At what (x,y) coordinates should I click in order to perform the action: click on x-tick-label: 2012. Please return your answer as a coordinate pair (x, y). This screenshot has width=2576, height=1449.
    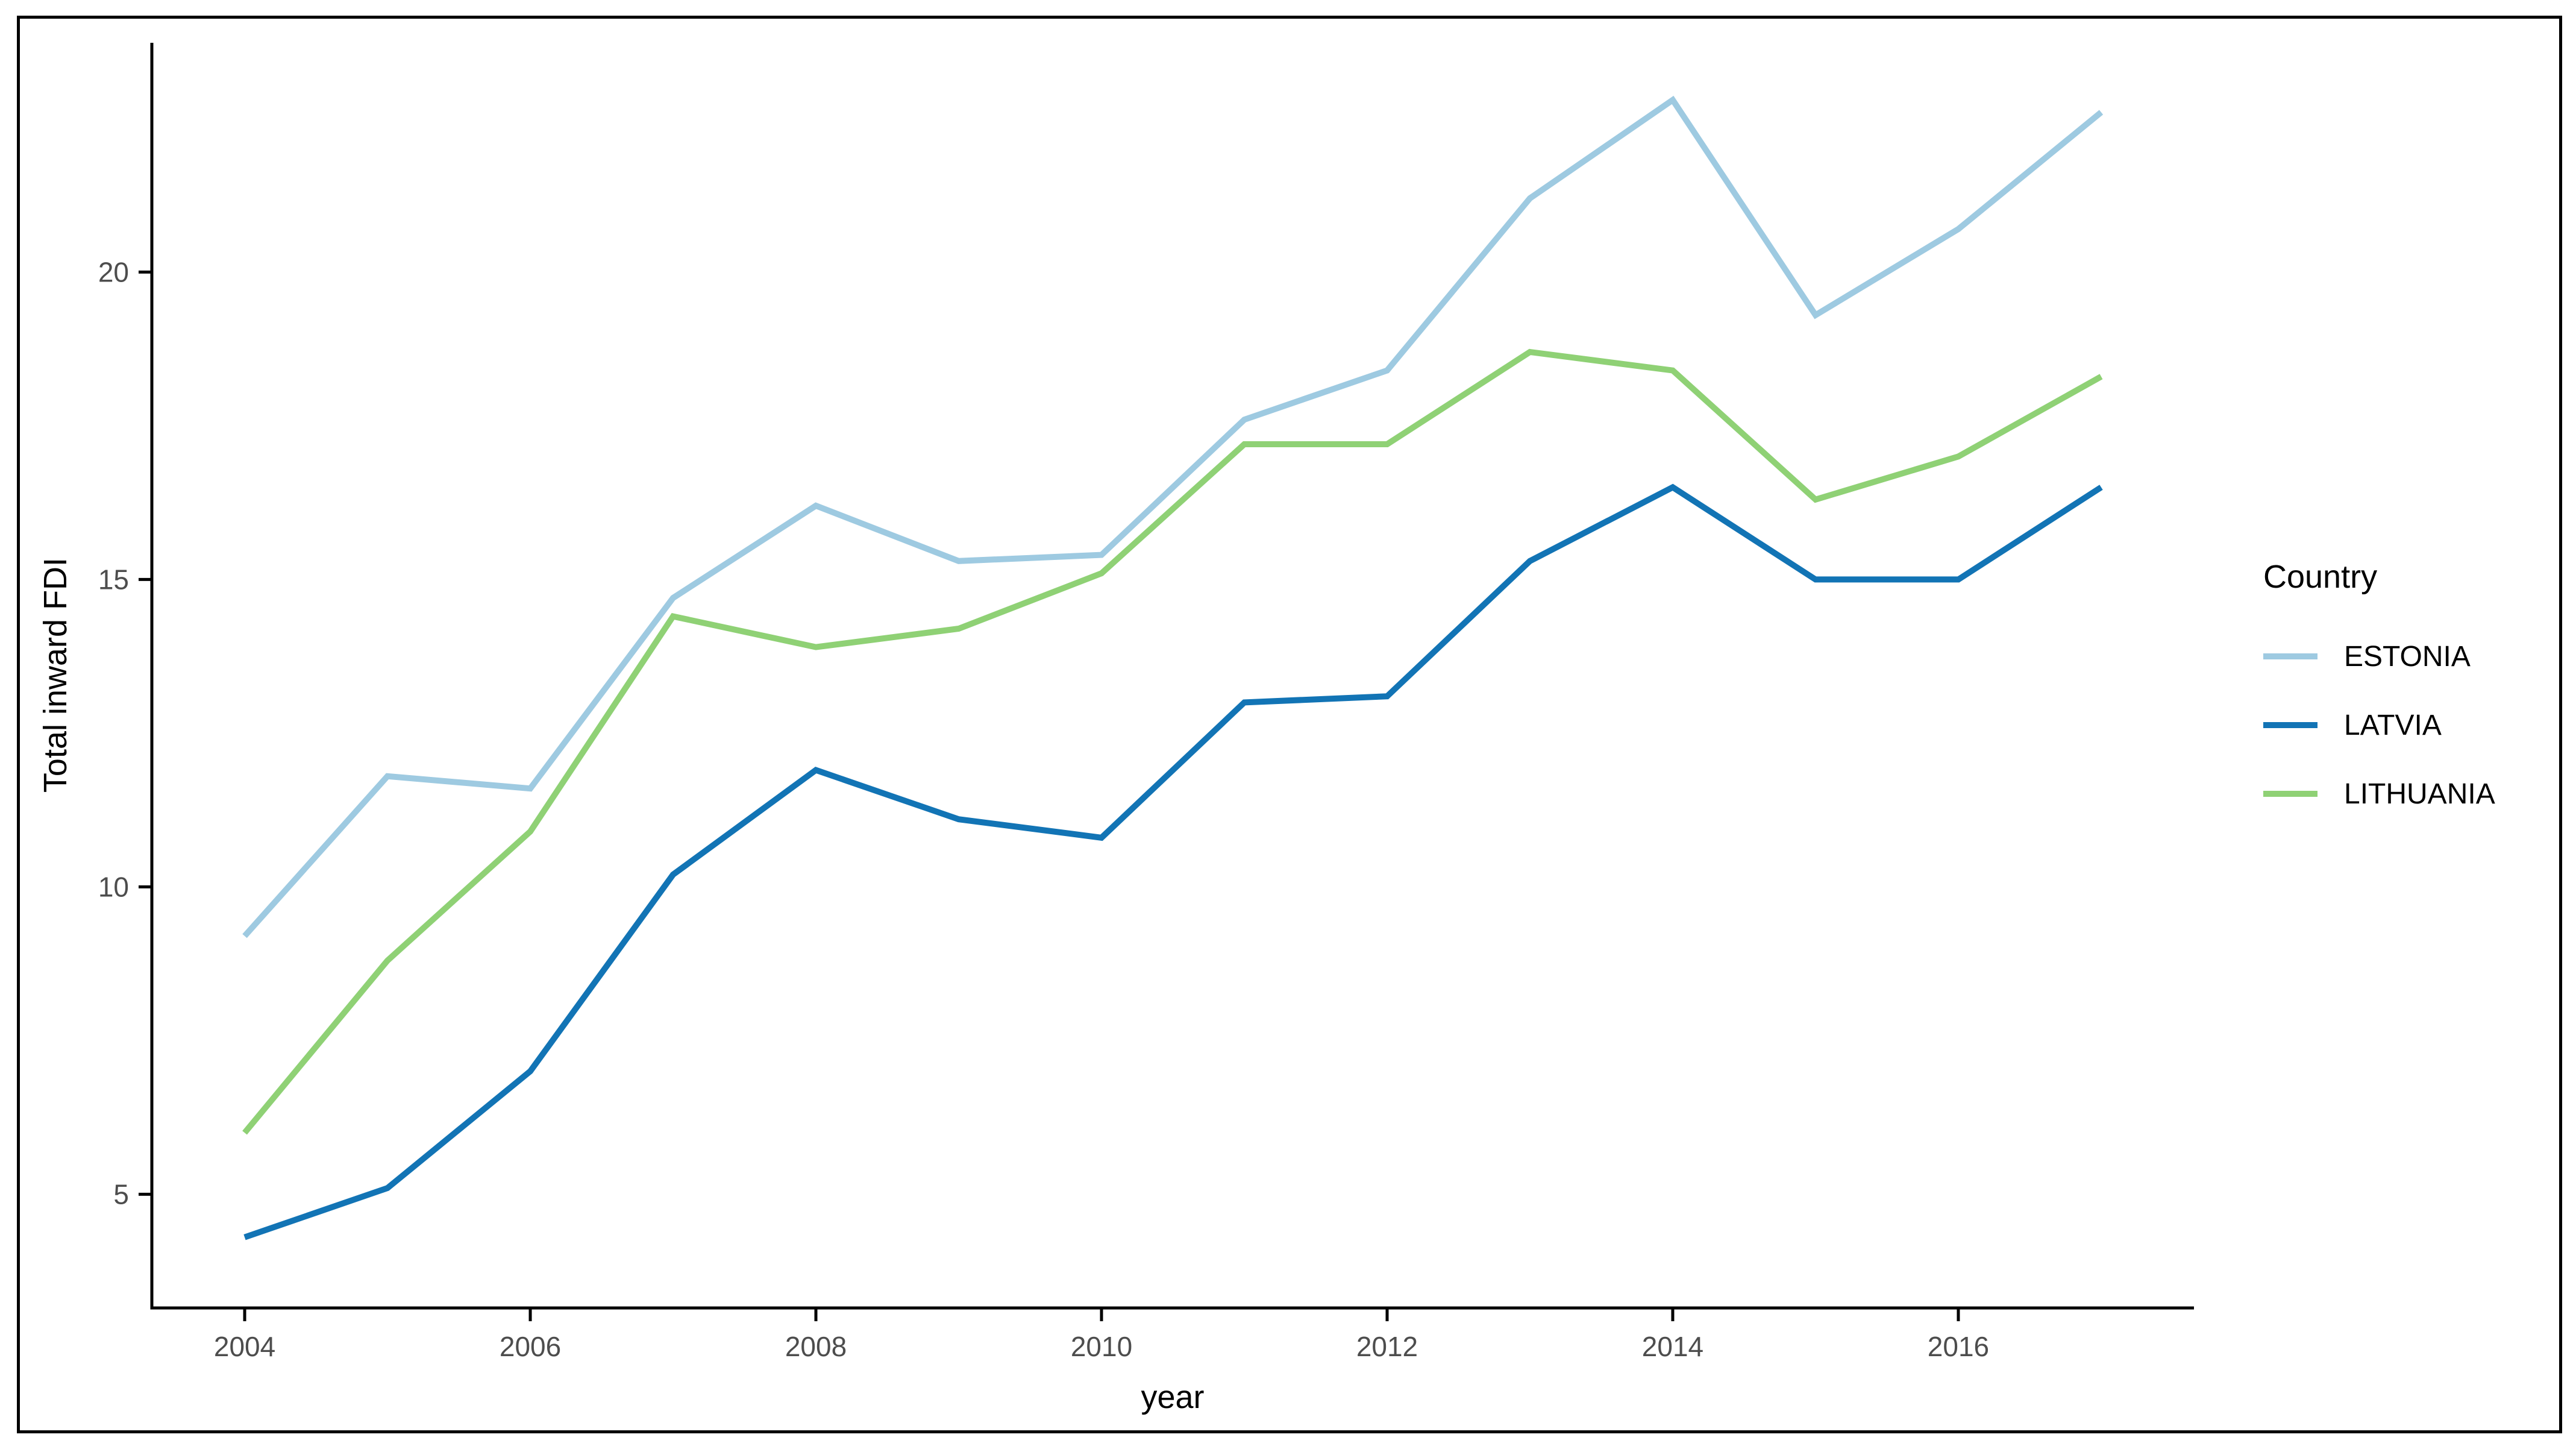
    Looking at the image, I should click on (1387, 1346).